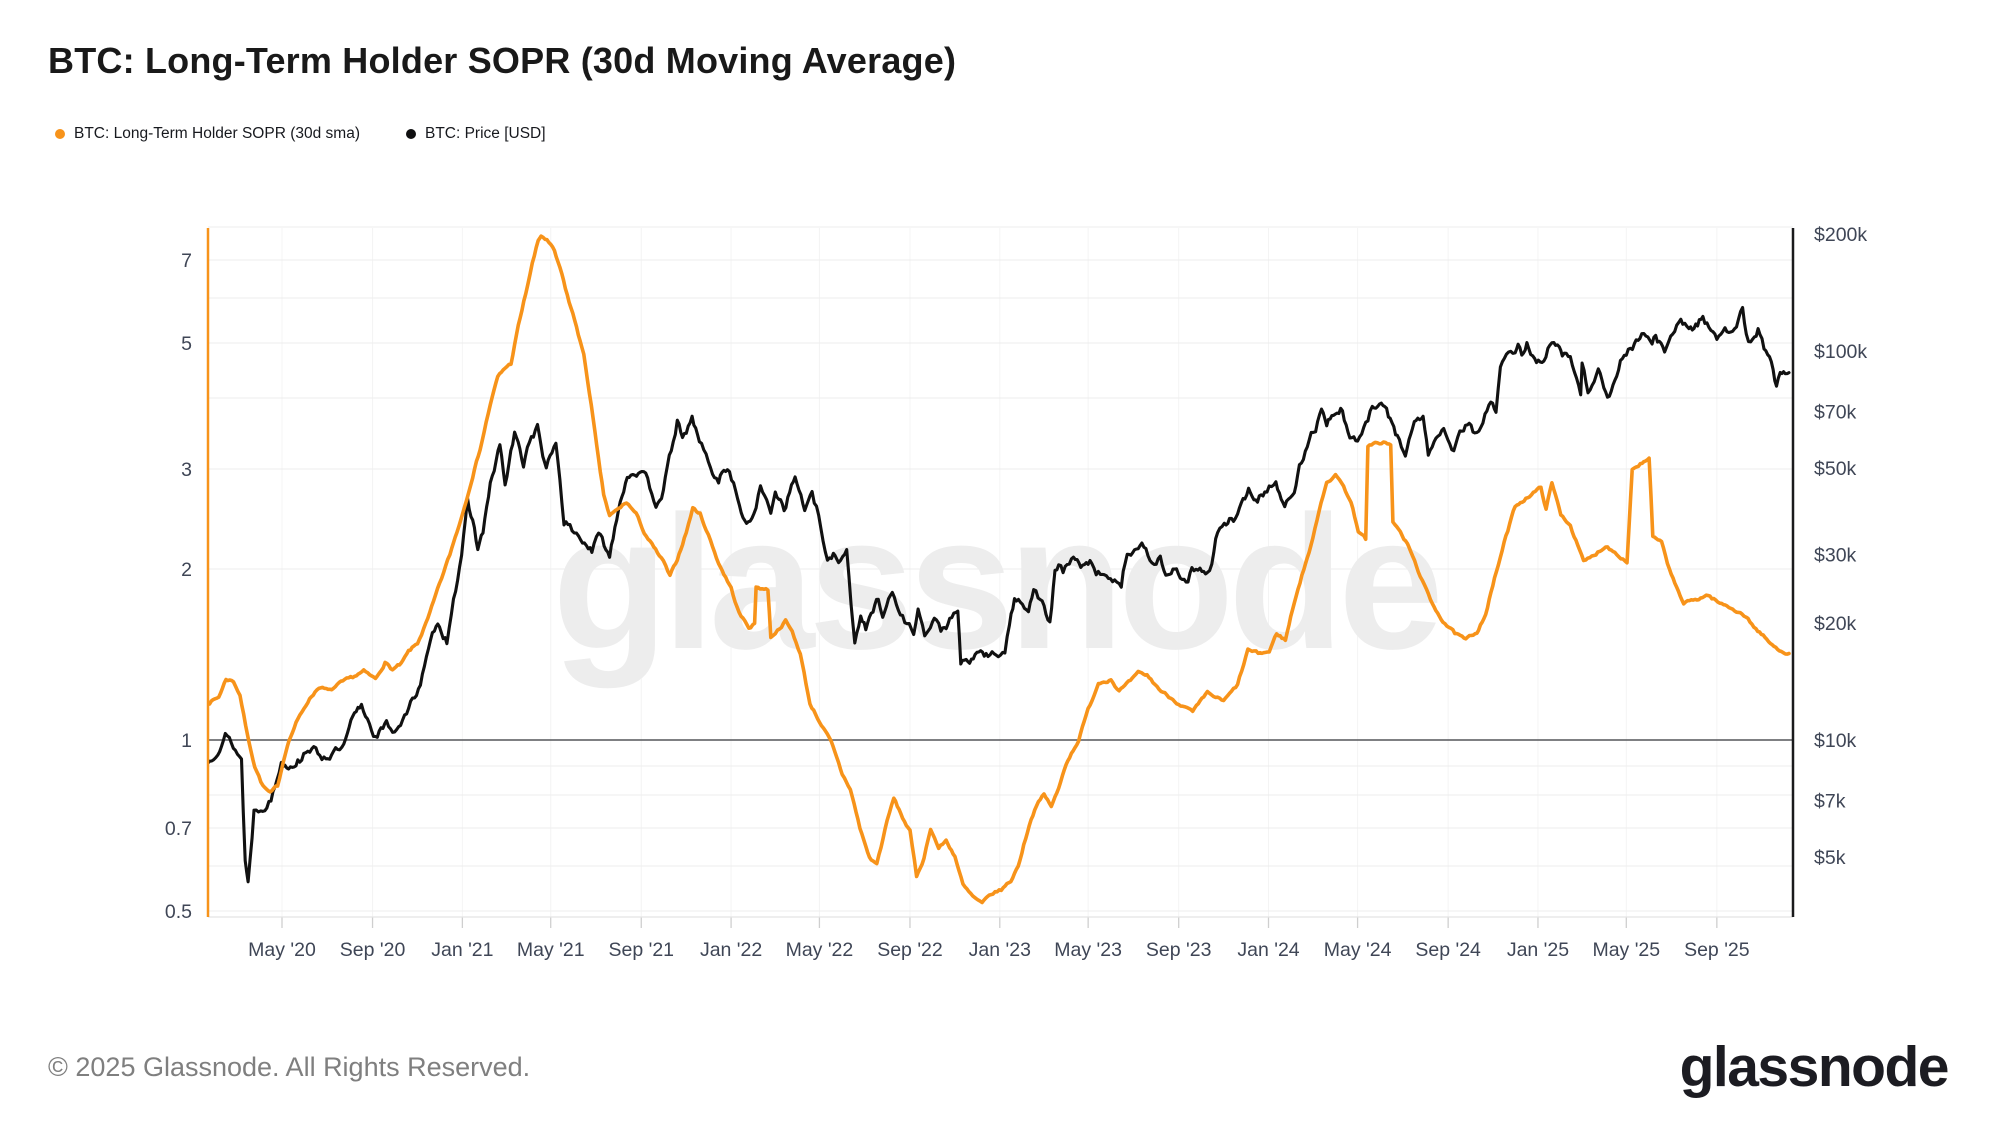  I want to click on y-right-tick-label: $5k, so click(1830, 858).